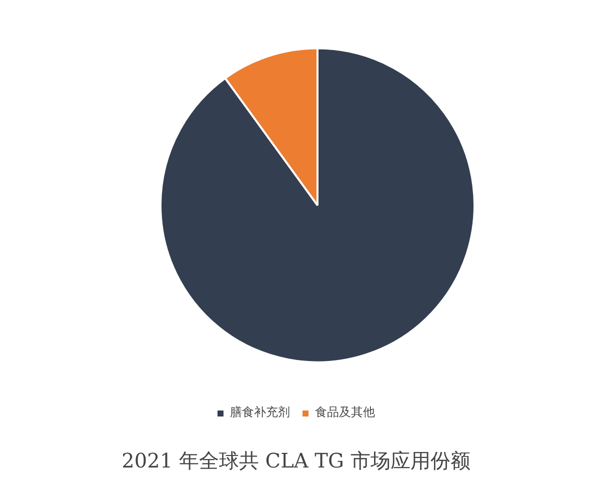  What do you see at coordinates (296, 460) in the screenshot?
I see `text: 2021 年全球共 CLA TG 市场应用份额` at bounding box center [296, 460].